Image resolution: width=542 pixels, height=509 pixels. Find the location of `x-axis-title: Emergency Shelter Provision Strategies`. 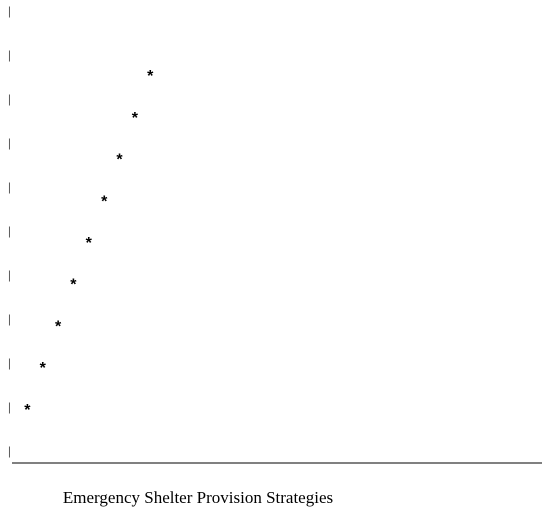

x-axis-title: Emergency Shelter Provision Strategies is located at coordinates (198, 497).